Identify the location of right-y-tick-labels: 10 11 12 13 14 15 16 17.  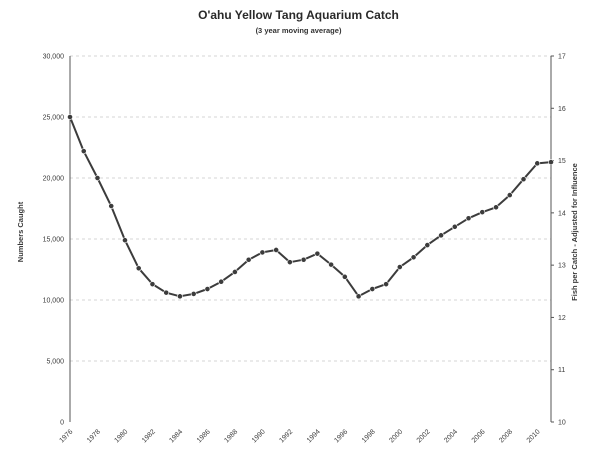
(558, 240).